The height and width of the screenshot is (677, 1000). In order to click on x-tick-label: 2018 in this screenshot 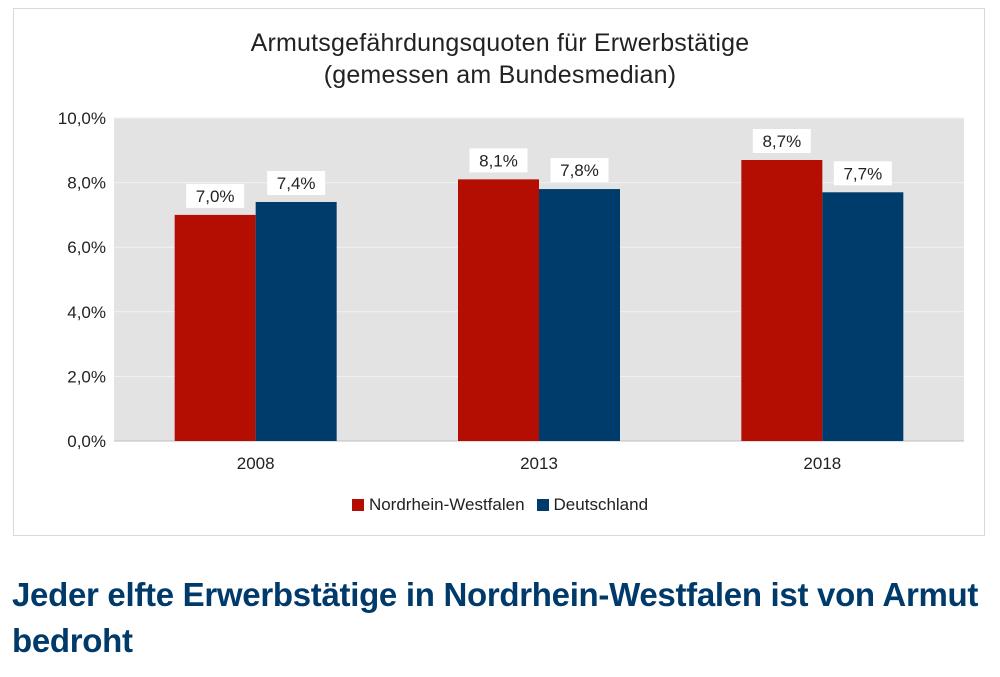, I will do `click(822, 463)`.